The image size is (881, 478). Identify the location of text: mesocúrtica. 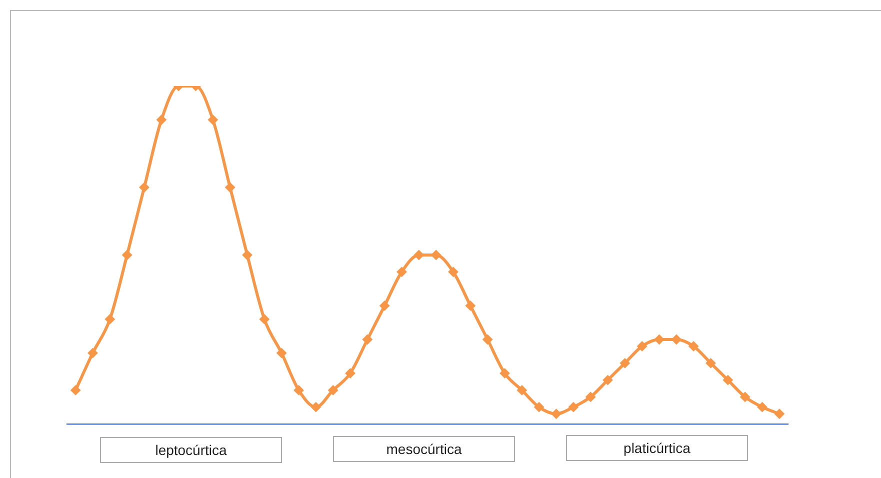
(424, 449).